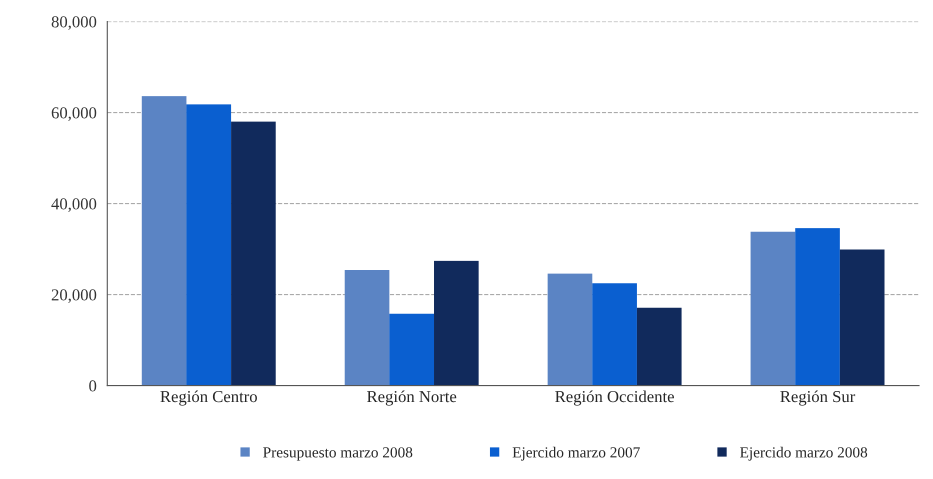 This screenshot has height=479, width=933. Describe the element at coordinates (411, 398) in the screenshot. I see `x-tick-label: Región Norte` at that location.